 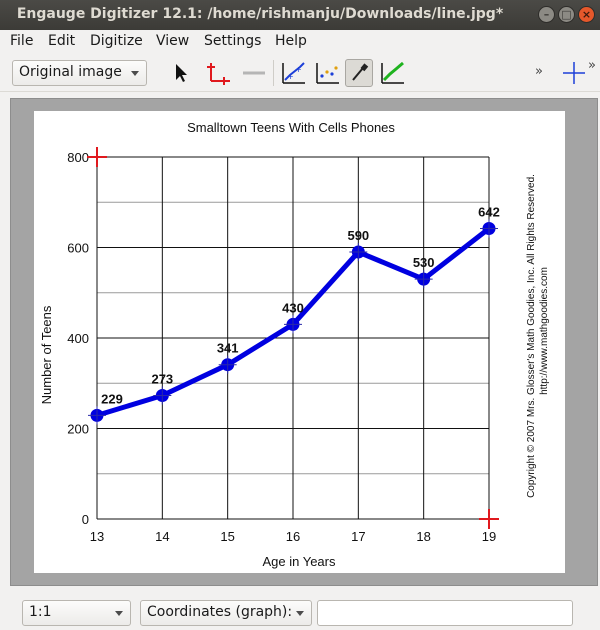 What do you see at coordinates (116, 41) in the screenshot?
I see `menu-digitize: Digitize` at bounding box center [116, 41].